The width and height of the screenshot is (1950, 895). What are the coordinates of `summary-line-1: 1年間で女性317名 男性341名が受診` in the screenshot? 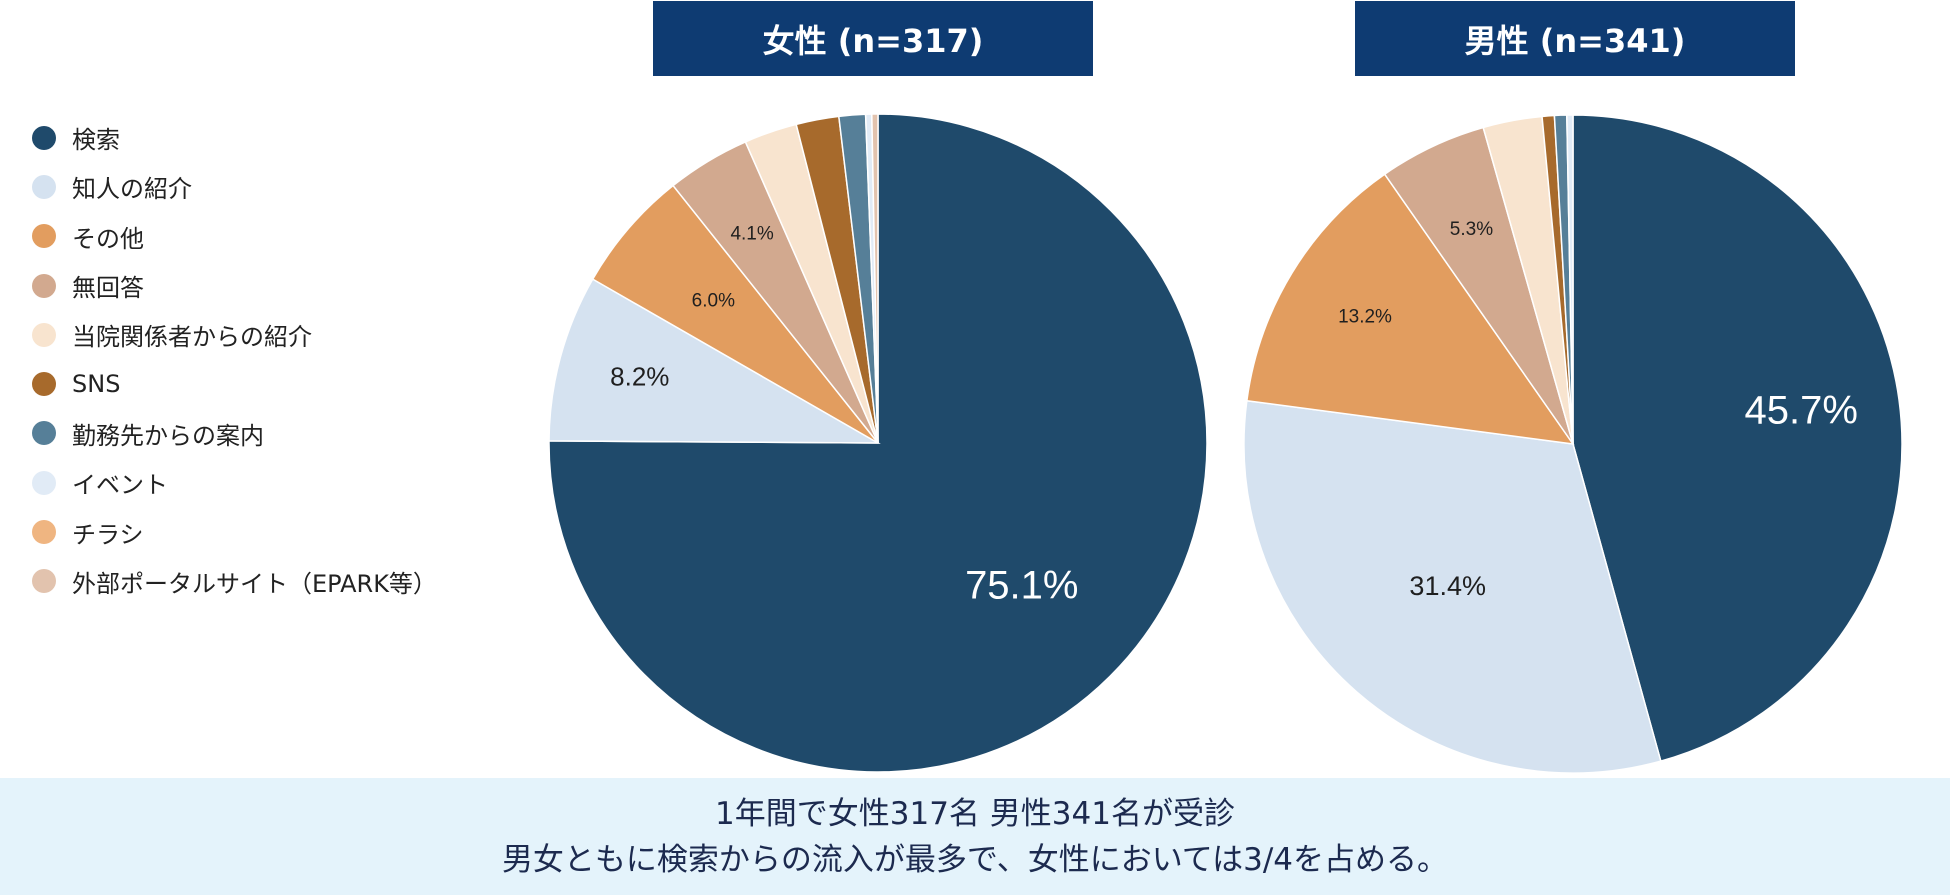 It's located at (975, 813).